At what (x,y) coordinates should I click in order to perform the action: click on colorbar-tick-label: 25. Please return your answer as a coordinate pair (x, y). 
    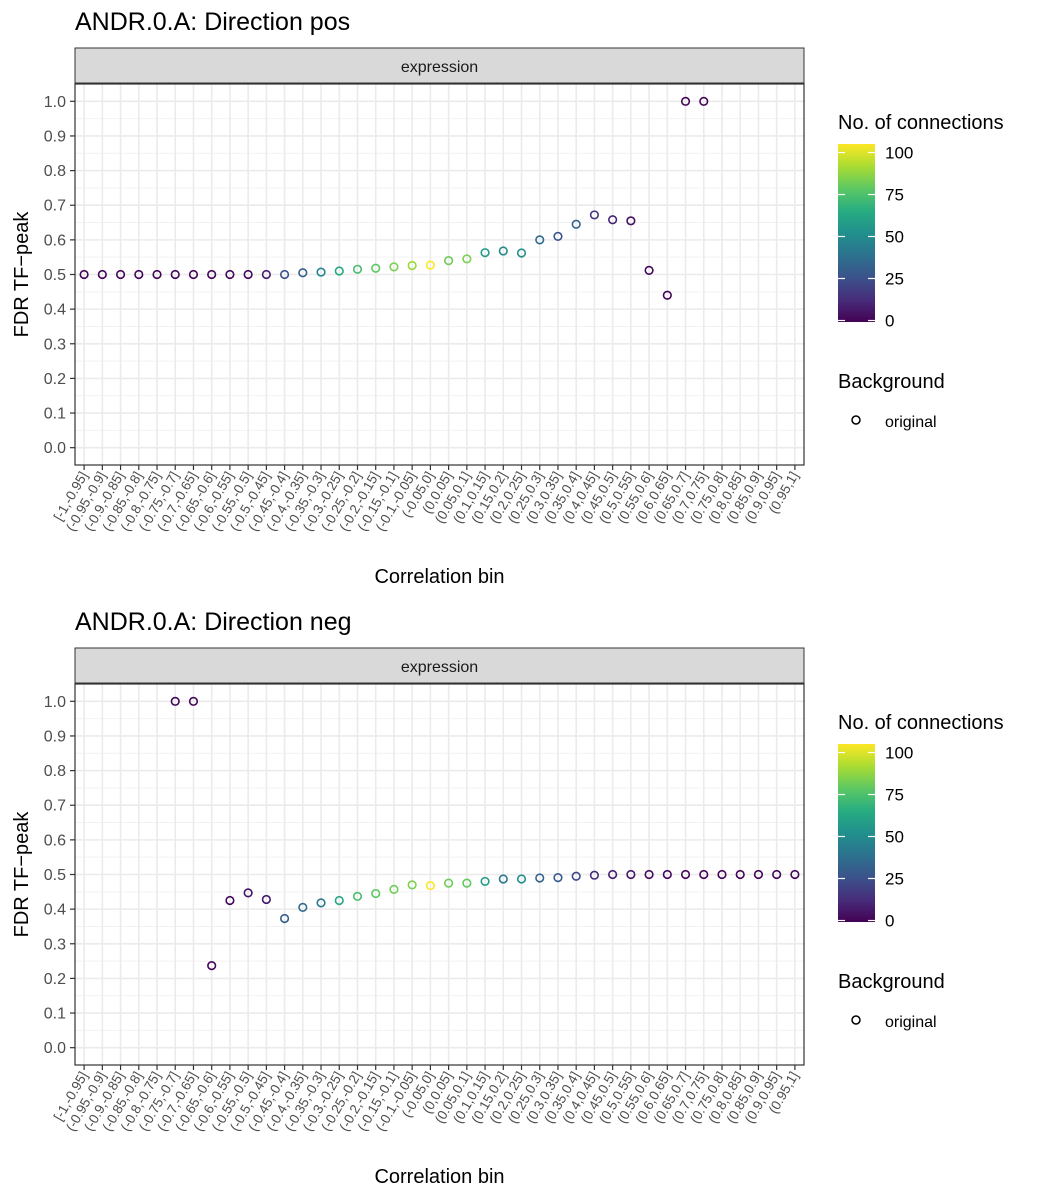
    Looking at the image, I should click on (894, 279).